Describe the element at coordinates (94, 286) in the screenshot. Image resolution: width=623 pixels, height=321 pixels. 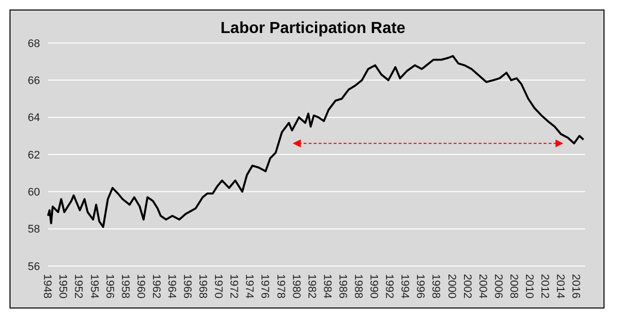
I see `x-tick-label: 1954` at that location.